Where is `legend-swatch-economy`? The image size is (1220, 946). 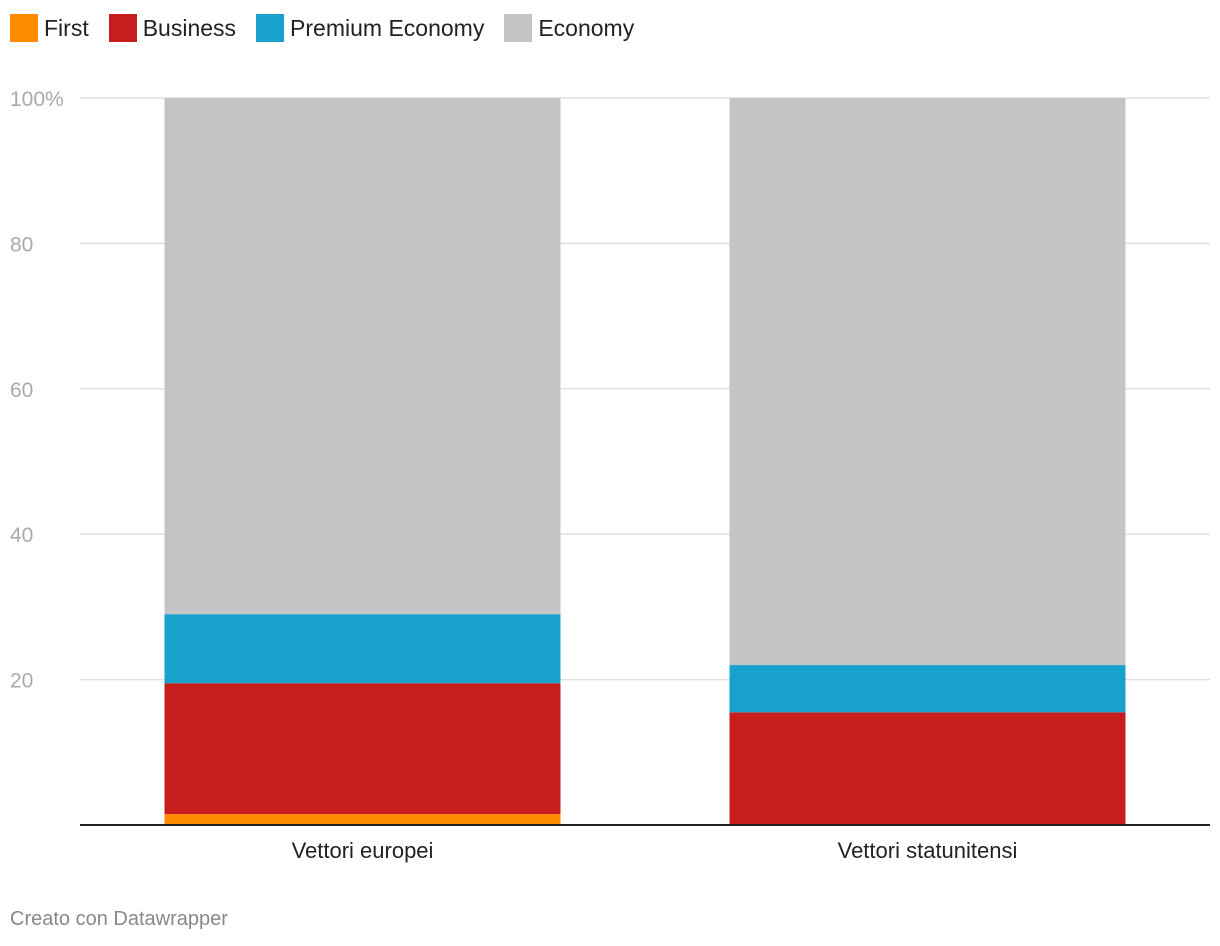 legend-swatch-economy is located at coordinates (518, 28).